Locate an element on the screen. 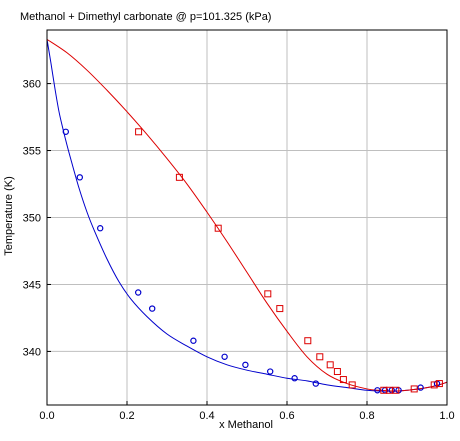 The width and height of the screenshot is (460, 441). x-tick-label: 0.6 is located at coordinates (286, 416).